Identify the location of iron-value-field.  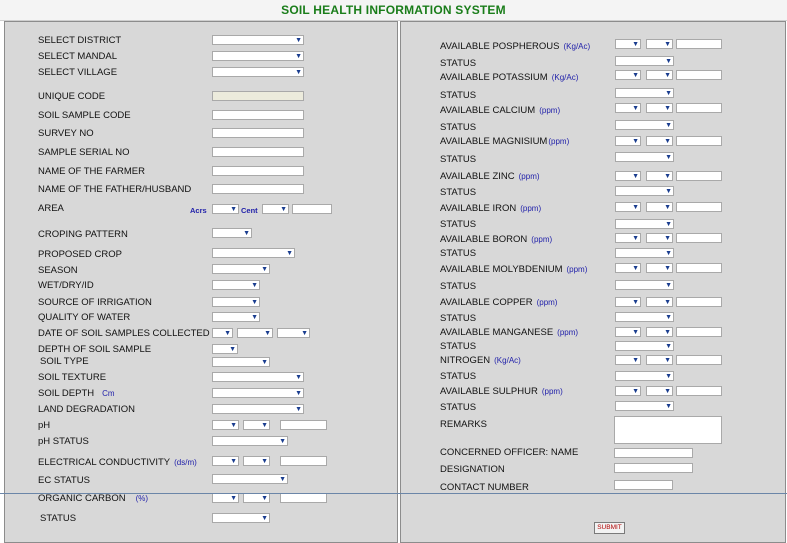
(699, 207).